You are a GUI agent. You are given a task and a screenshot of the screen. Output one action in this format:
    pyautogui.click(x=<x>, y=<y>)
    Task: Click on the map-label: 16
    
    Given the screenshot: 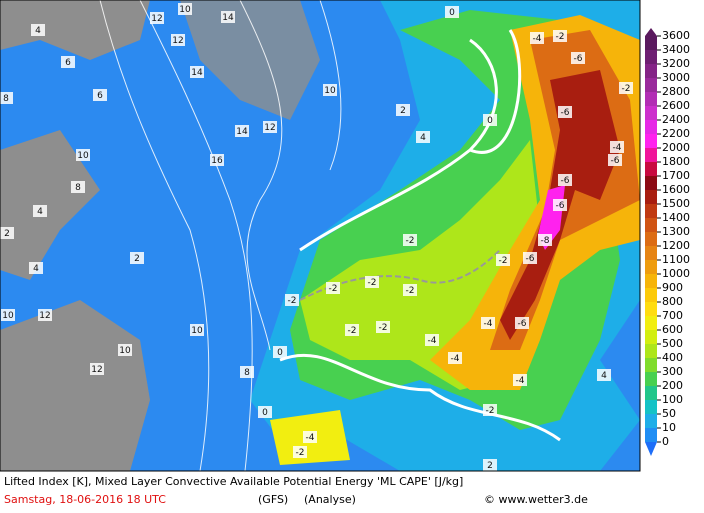 What is the action you would take?
    pyautogui.click(x=217, y=161)
    